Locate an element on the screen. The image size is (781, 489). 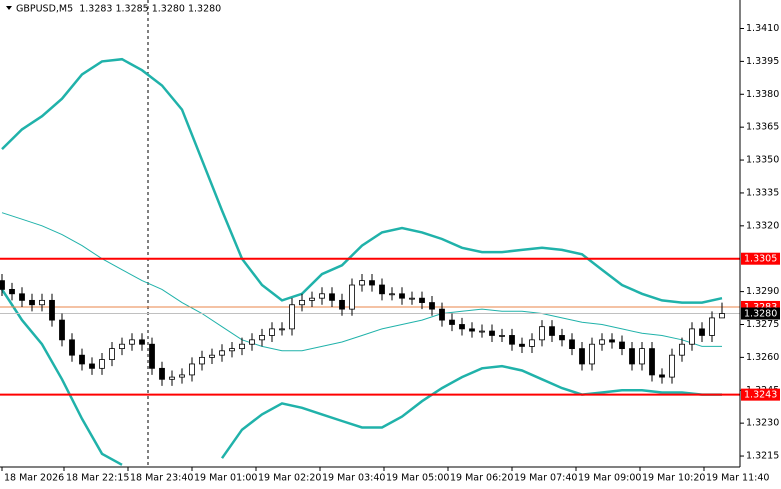
price-level-label: 1.3305 is located at coordinates (760, 259).